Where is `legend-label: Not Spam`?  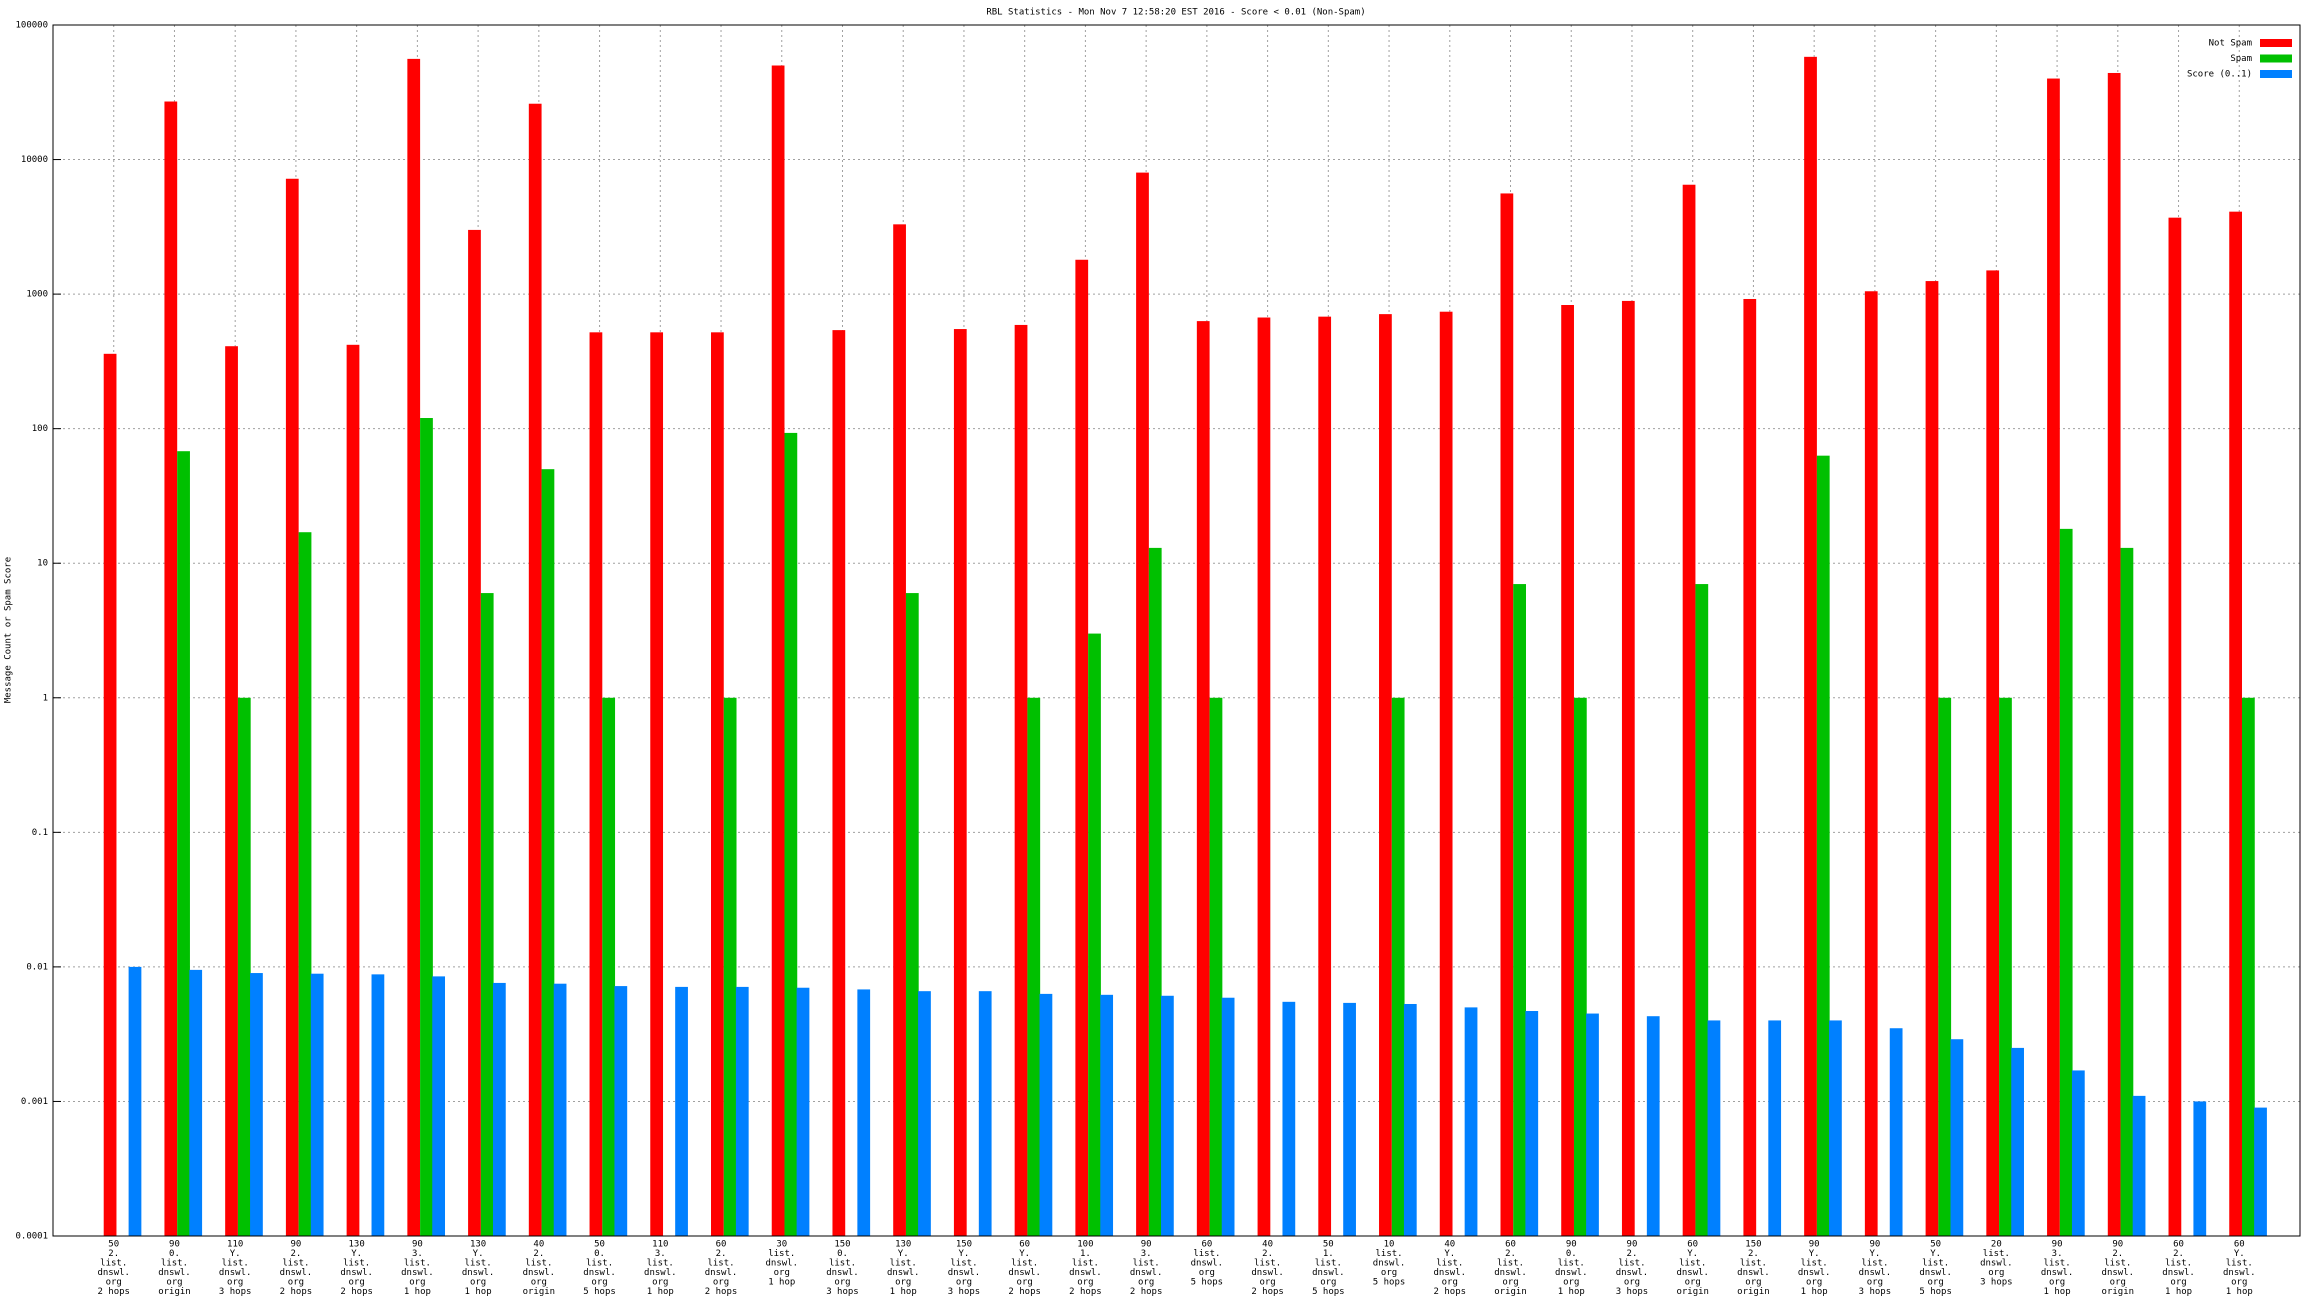
legend-label: Not Spam is located at coordinates (2230, 44).